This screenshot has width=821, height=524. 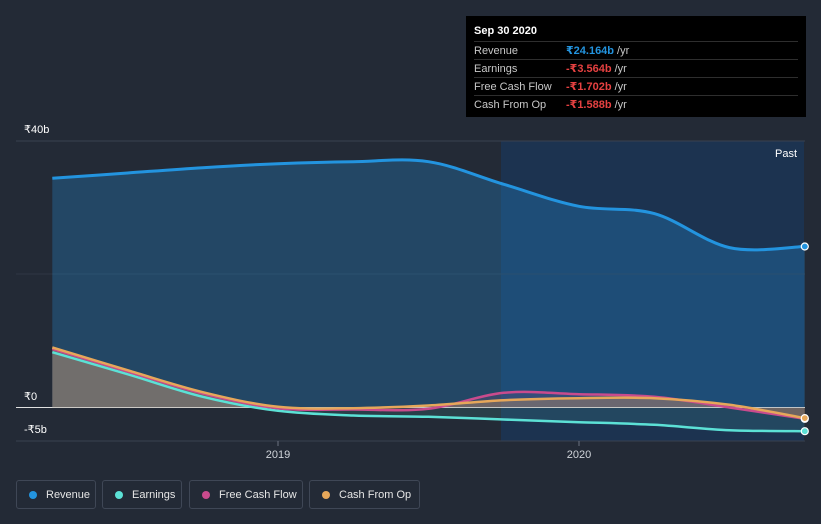 I want to click on series-area-free-cash-flow, so click(x=428, y=383).